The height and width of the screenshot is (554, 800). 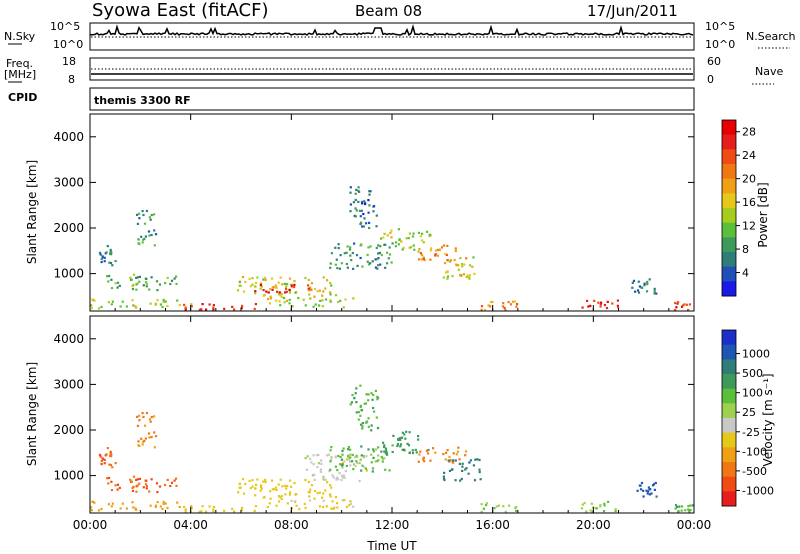 What do you see at coordinates (142, 484) in the screenshot?
I see `velocity-echo-region` at bounding box center [142, 484].